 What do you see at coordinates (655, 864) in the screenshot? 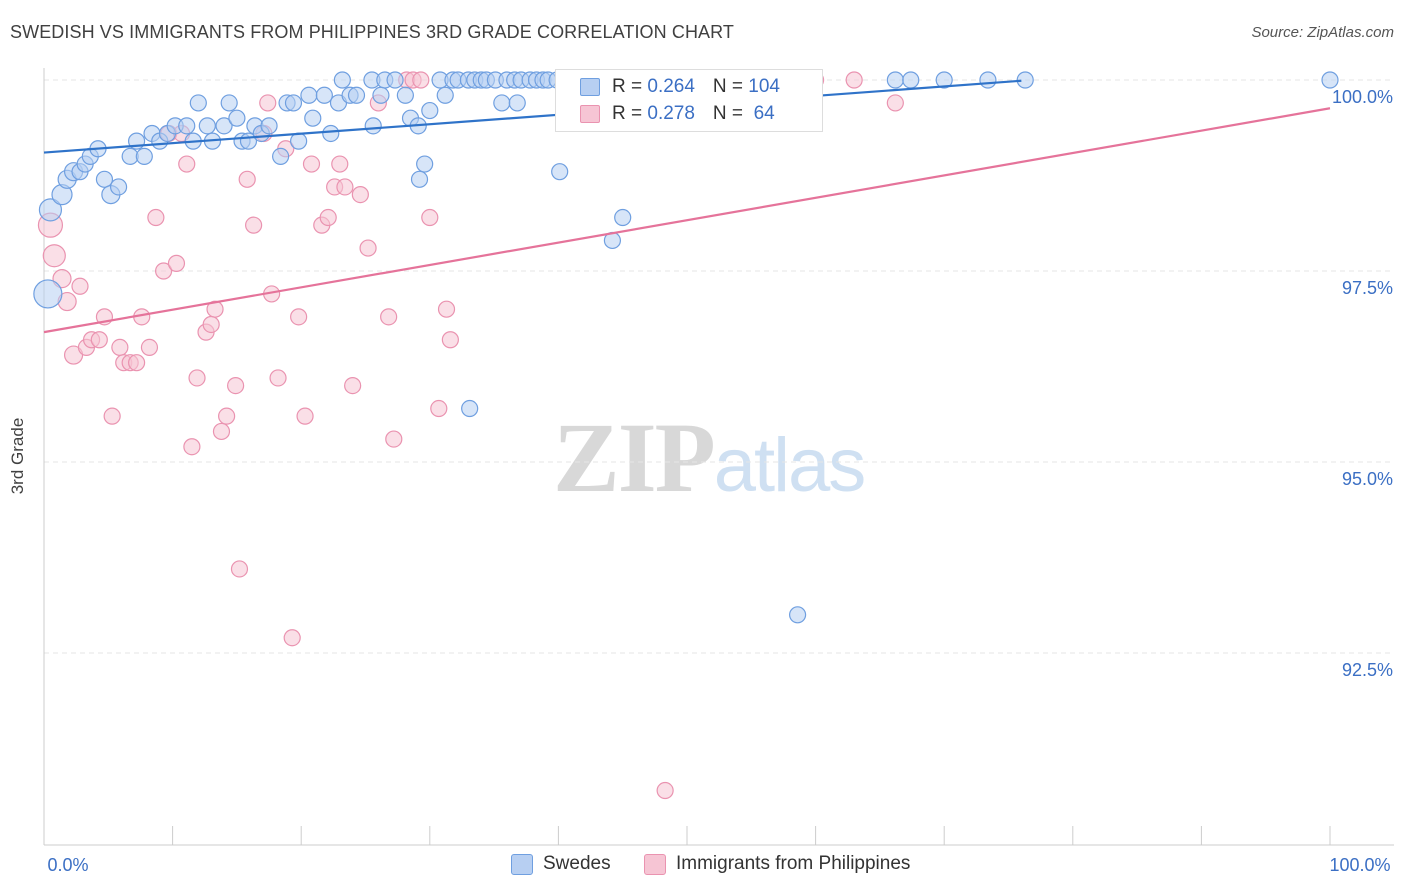
I see `legend-swatch-philippines-bottom` at bounding box center [655, 864].